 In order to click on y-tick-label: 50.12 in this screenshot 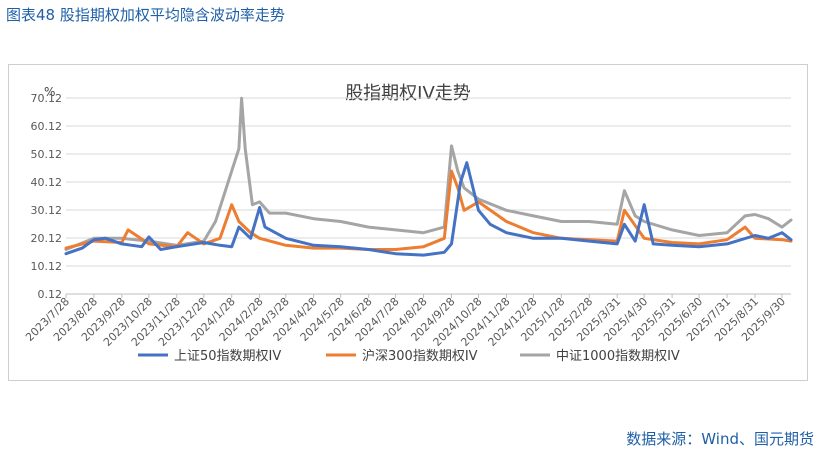, I will do `click(47, 154)`.